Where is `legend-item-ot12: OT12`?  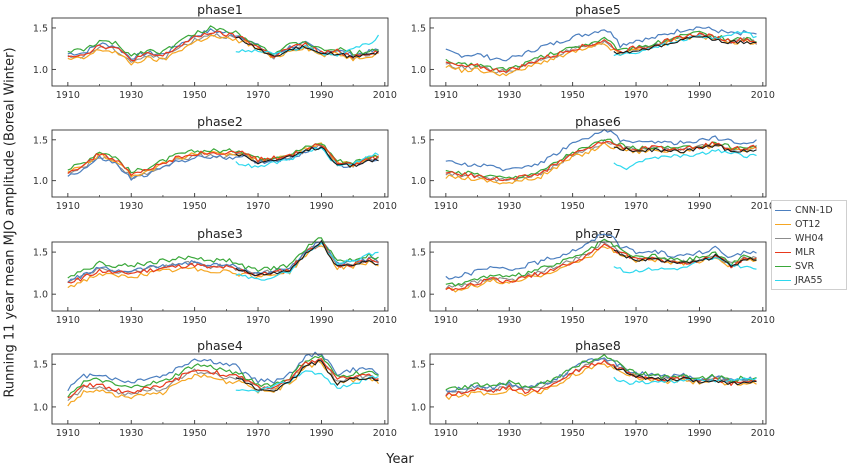
legend-item-ot12: OT12 is located at coordinates (809, 224).